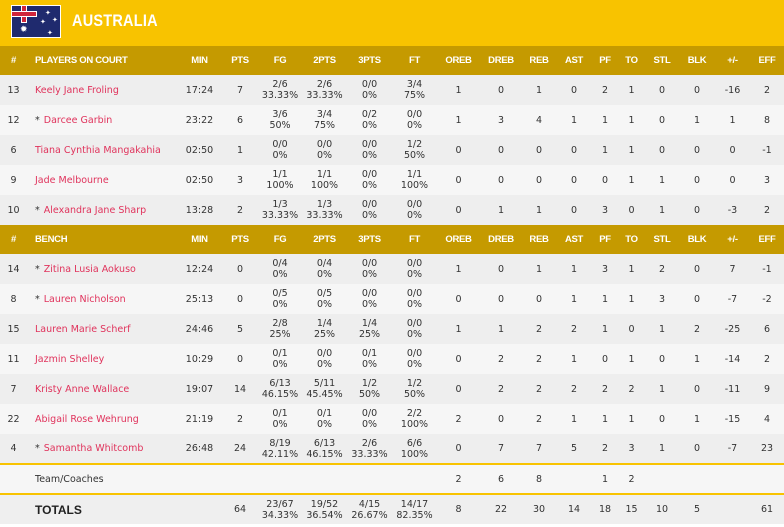 The width and height of the screenshot is (784, 527). What do you see at coordinates (70, 359) in the screenshot?
I see `player-name-link: Jazmin Shelley` at bounding box center [70, 359].